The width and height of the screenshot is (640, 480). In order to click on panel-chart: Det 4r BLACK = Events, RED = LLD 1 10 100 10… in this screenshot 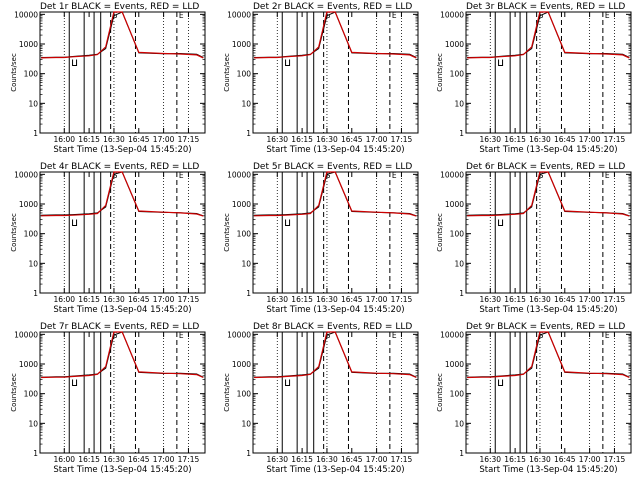, I will do `click(108, 238)`.